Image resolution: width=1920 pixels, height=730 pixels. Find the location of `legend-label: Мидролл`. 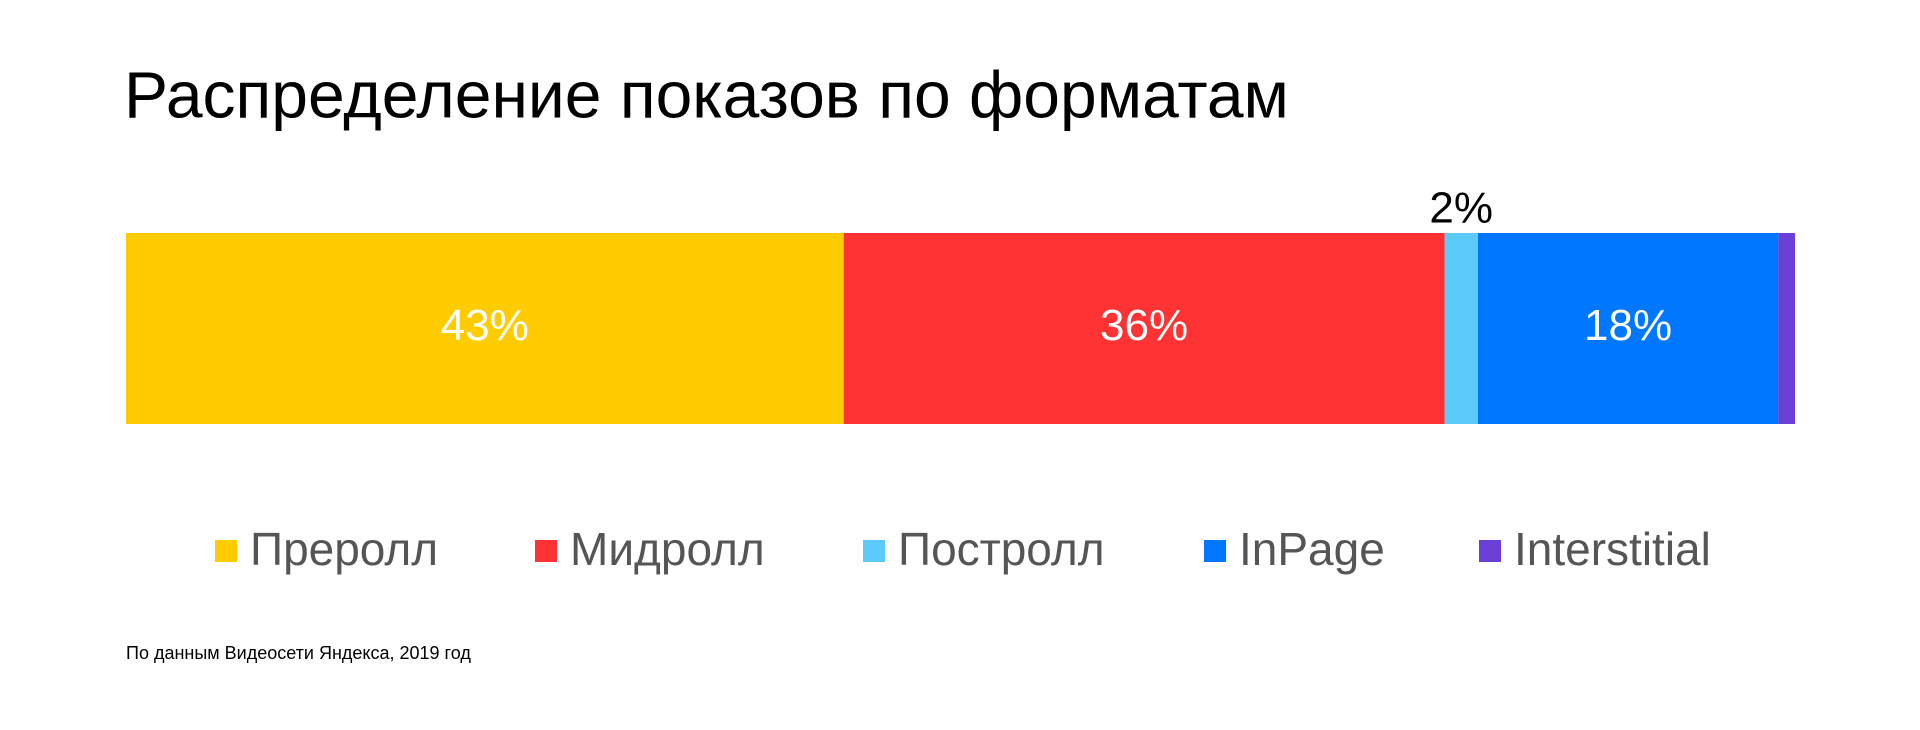

legend-label: Мидролл is located at coordinates (667, 549).